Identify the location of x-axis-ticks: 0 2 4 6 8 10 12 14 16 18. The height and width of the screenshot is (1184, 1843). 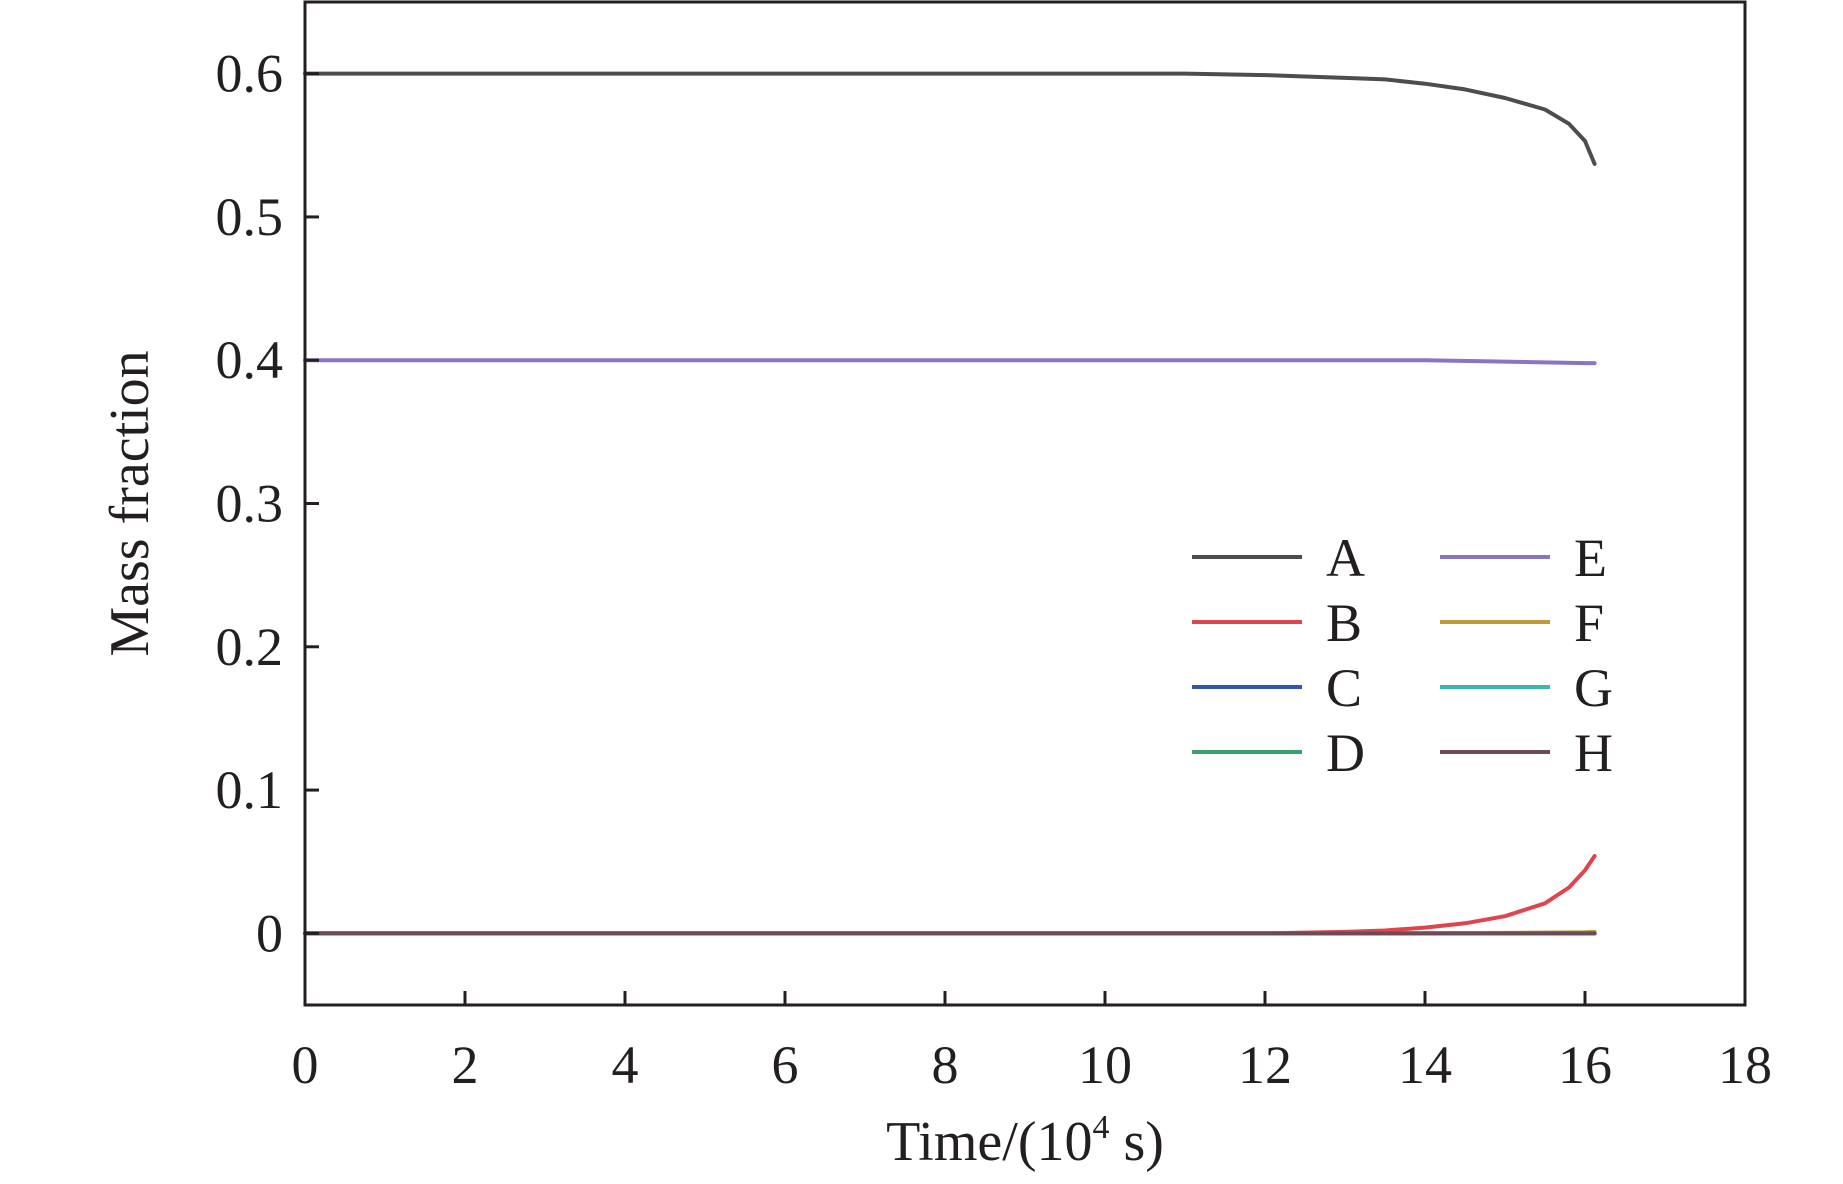
(1032, 1043).